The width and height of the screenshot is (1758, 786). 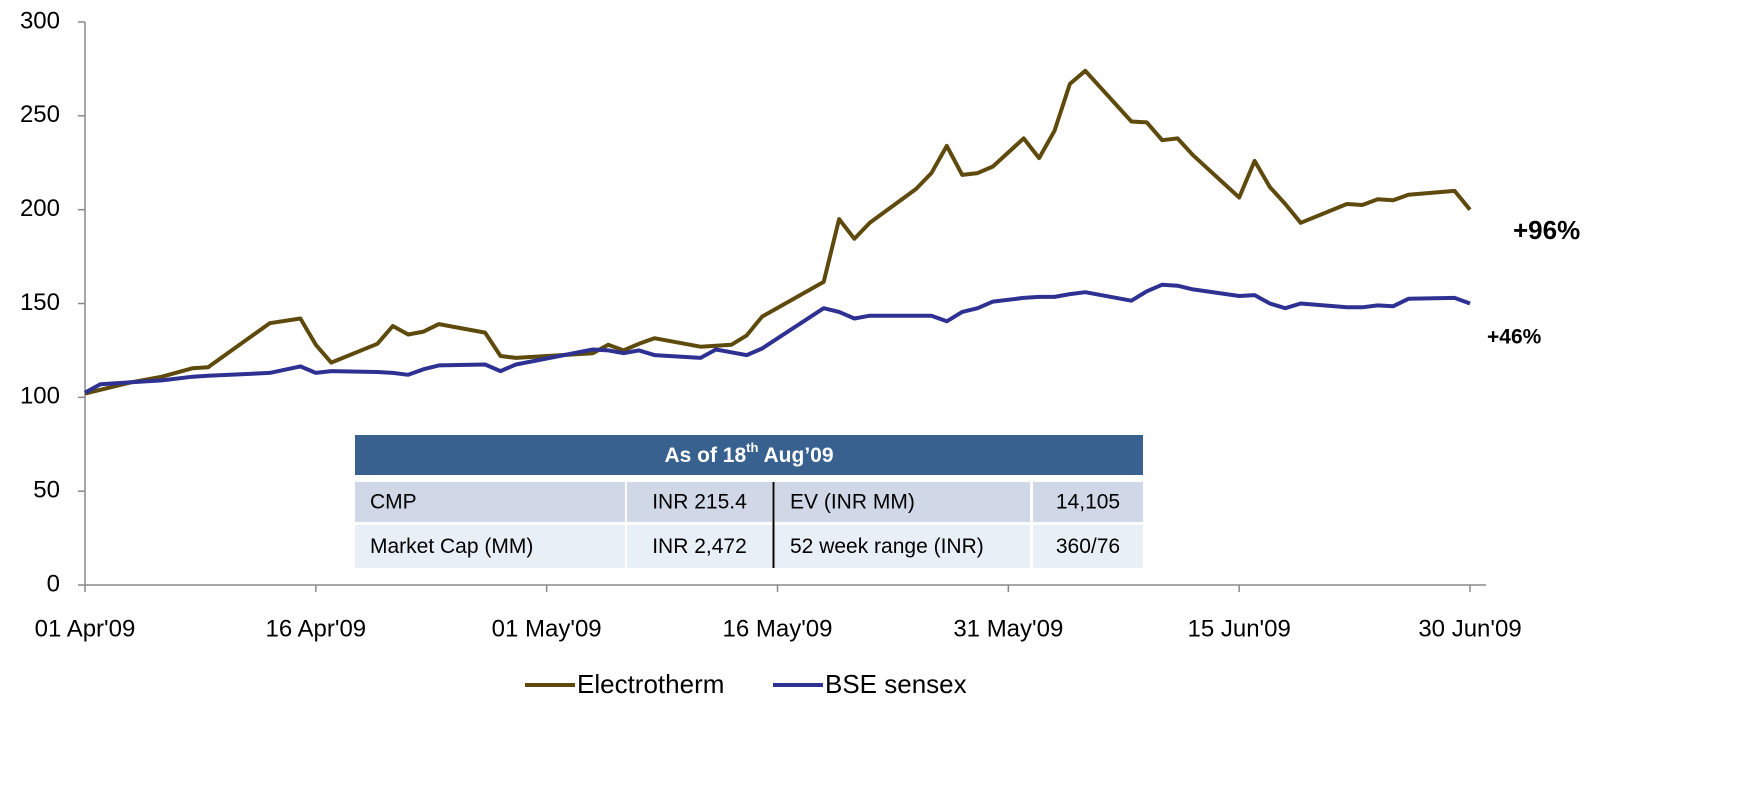 I want to click on table-cell-text: INR 2,472, so click(x=699, y=546).